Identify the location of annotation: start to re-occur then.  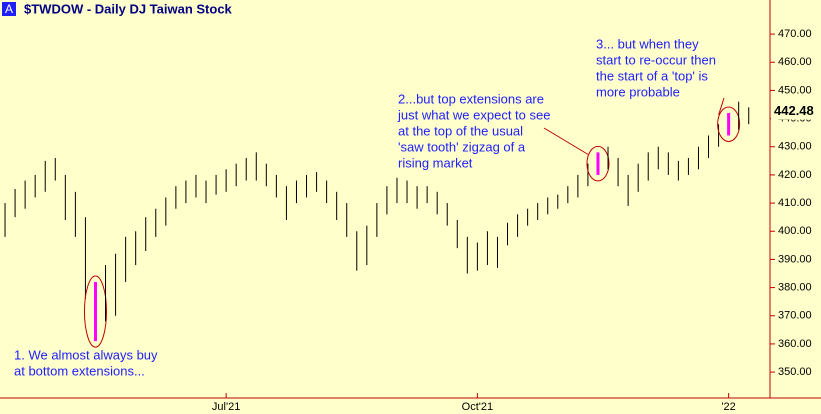
(656, 59).